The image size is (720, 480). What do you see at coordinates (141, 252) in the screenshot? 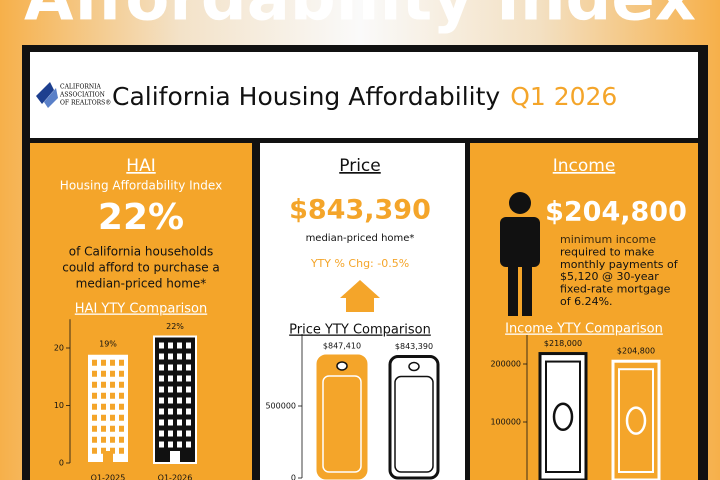
I see `panel-line: of California households` at bounding box center [141, 252].